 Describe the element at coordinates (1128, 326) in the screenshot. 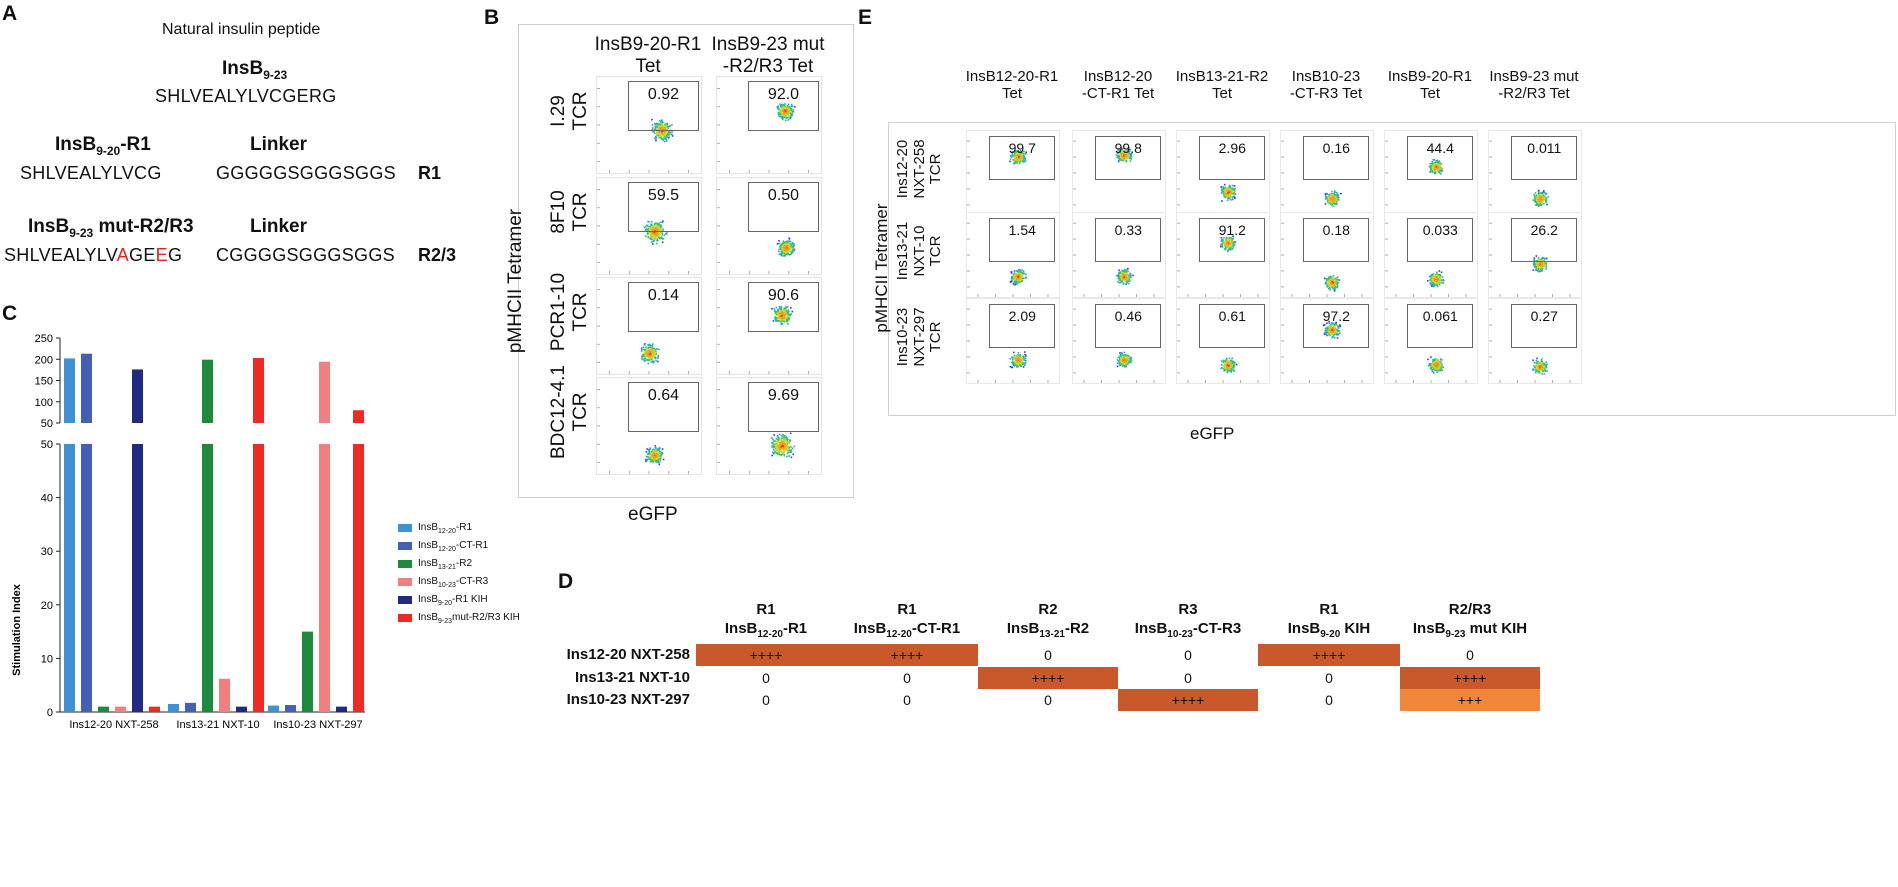

I see `gate-box: 0.46` at that location.